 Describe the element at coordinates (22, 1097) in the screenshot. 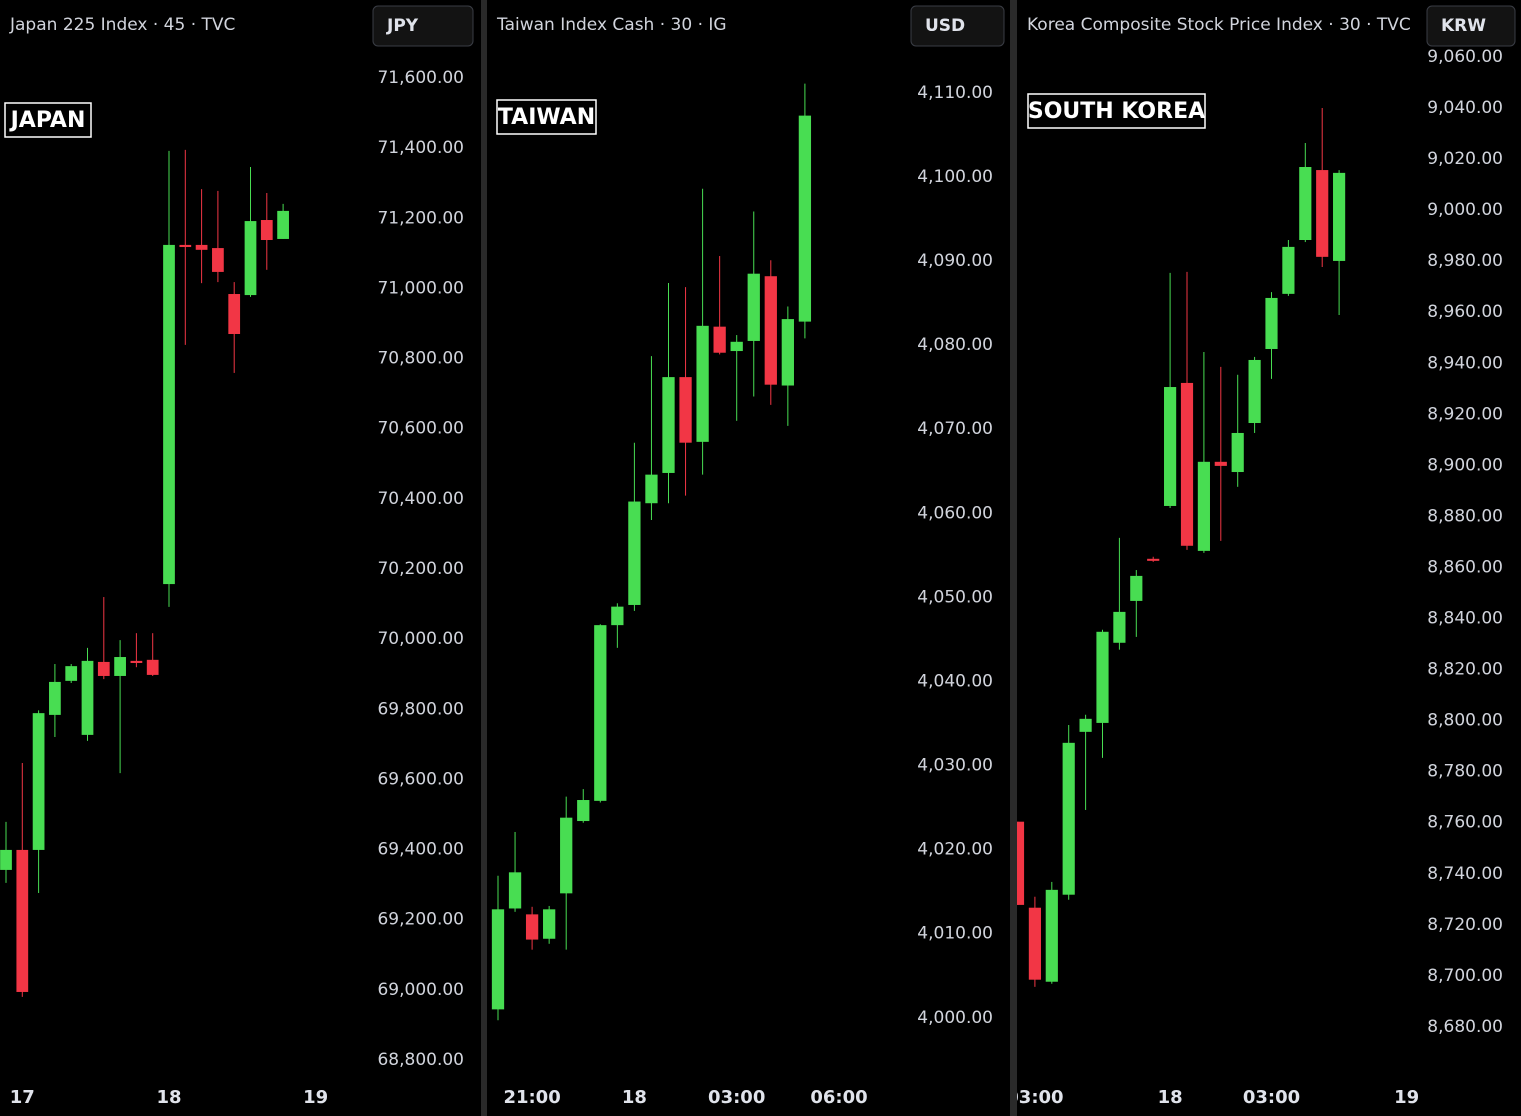

I see `x-tick-label: 17` at that location.